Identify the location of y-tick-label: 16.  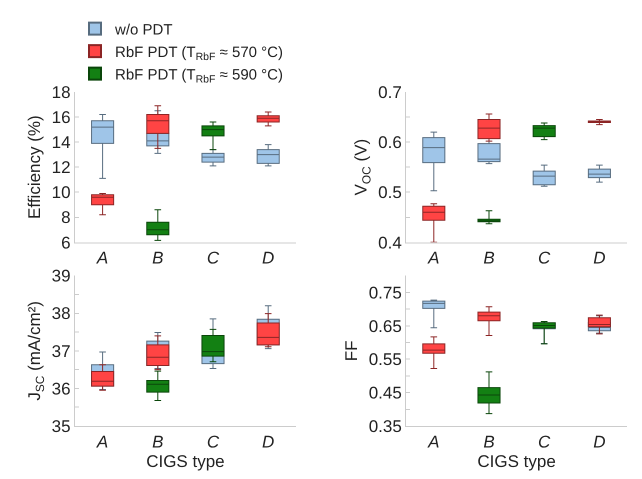
(61, 117).